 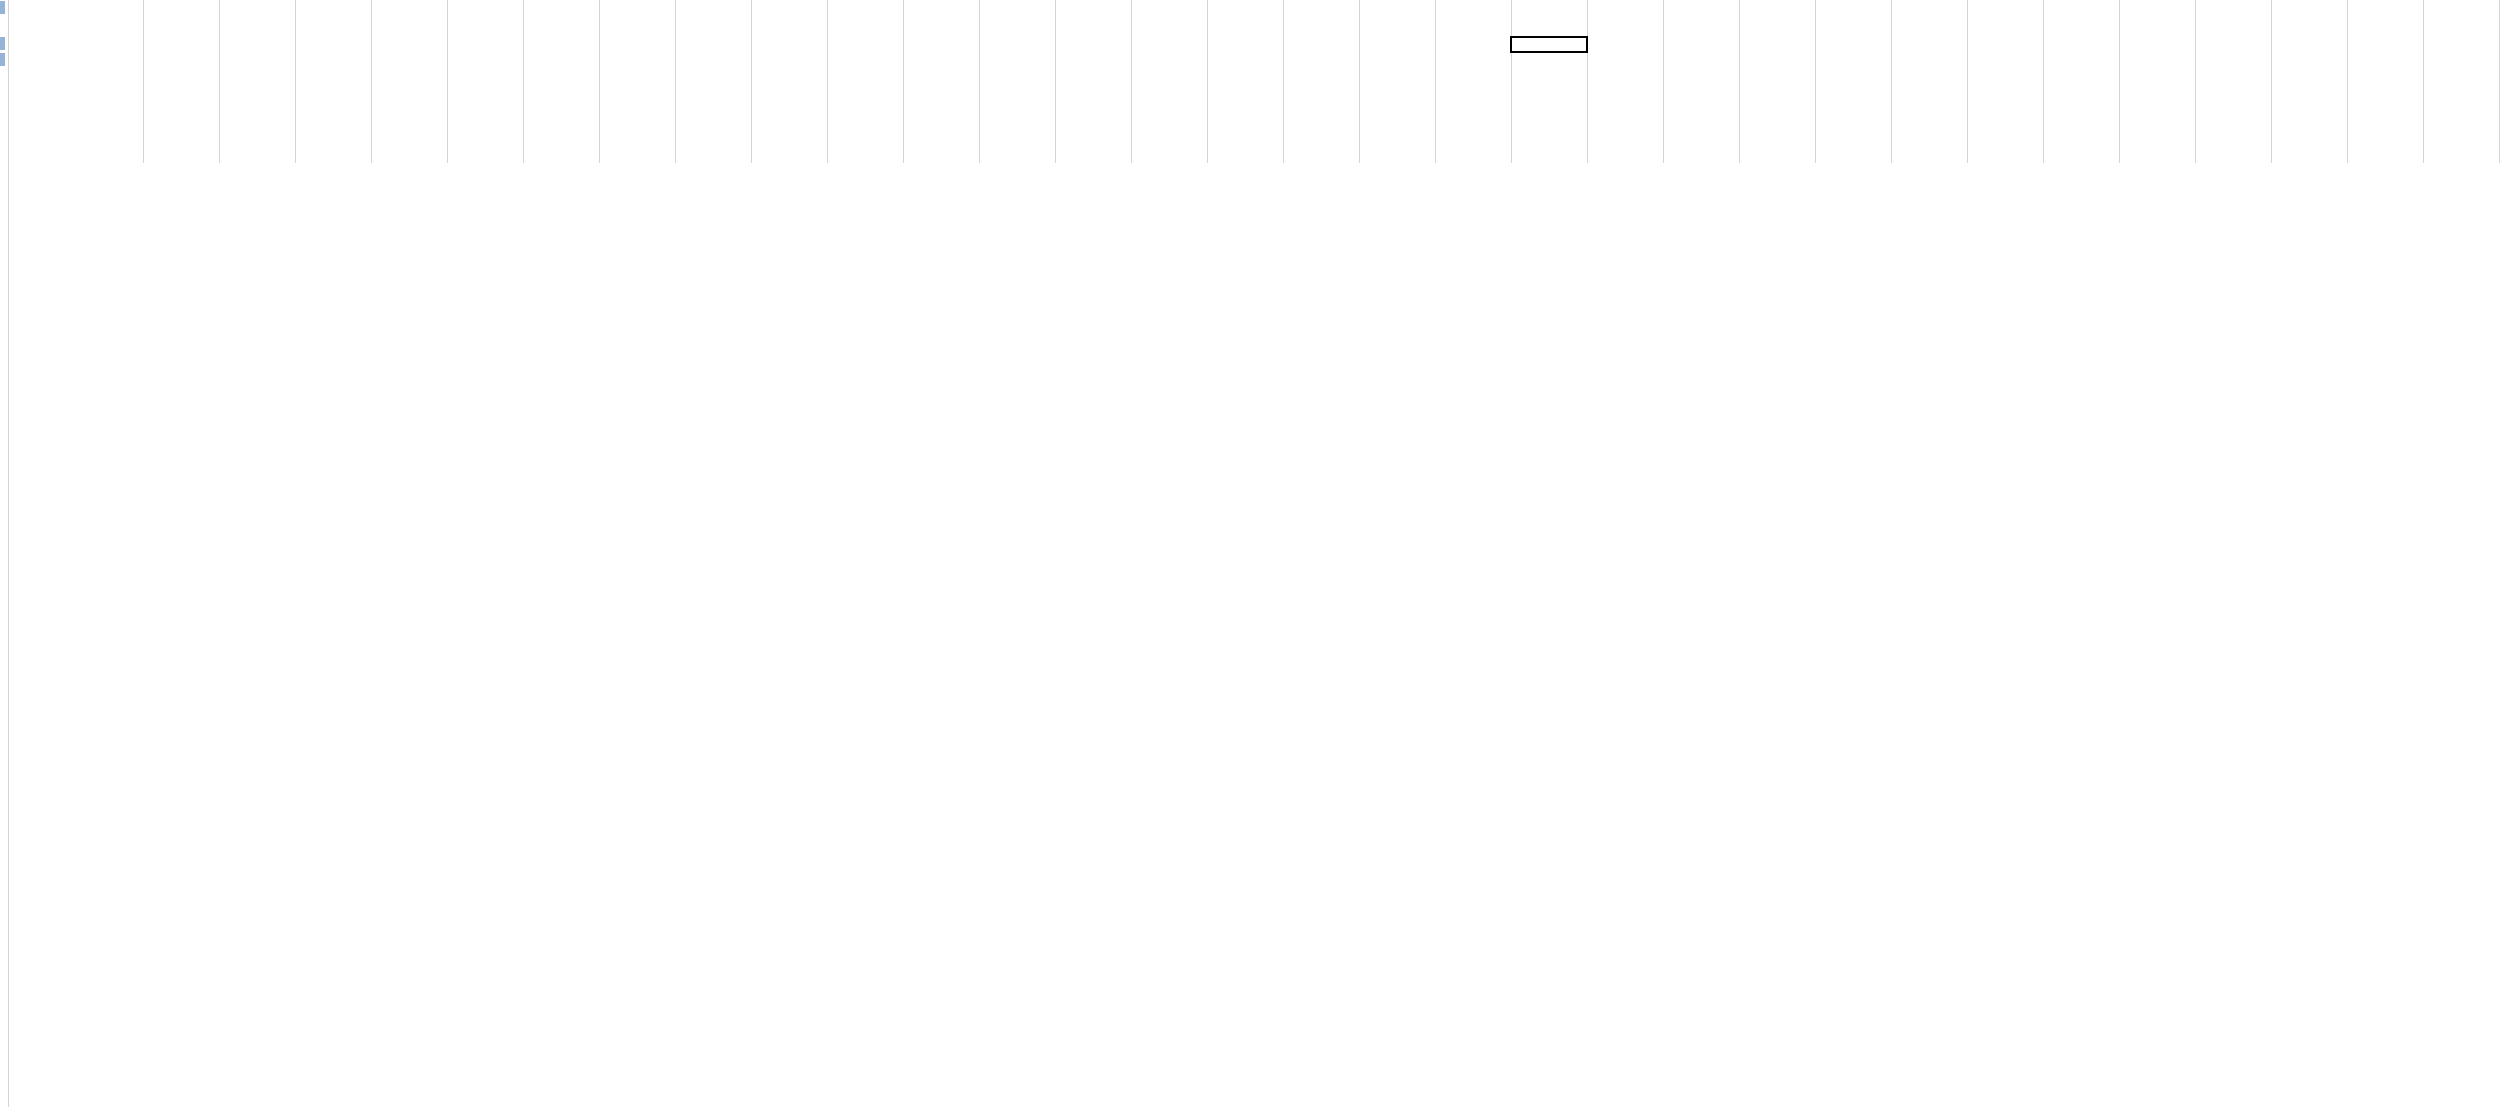 What do you see at coordinates (8, 553) in the screenshot?
I see `left-margin-gridline` at bounding box center [8, 553].